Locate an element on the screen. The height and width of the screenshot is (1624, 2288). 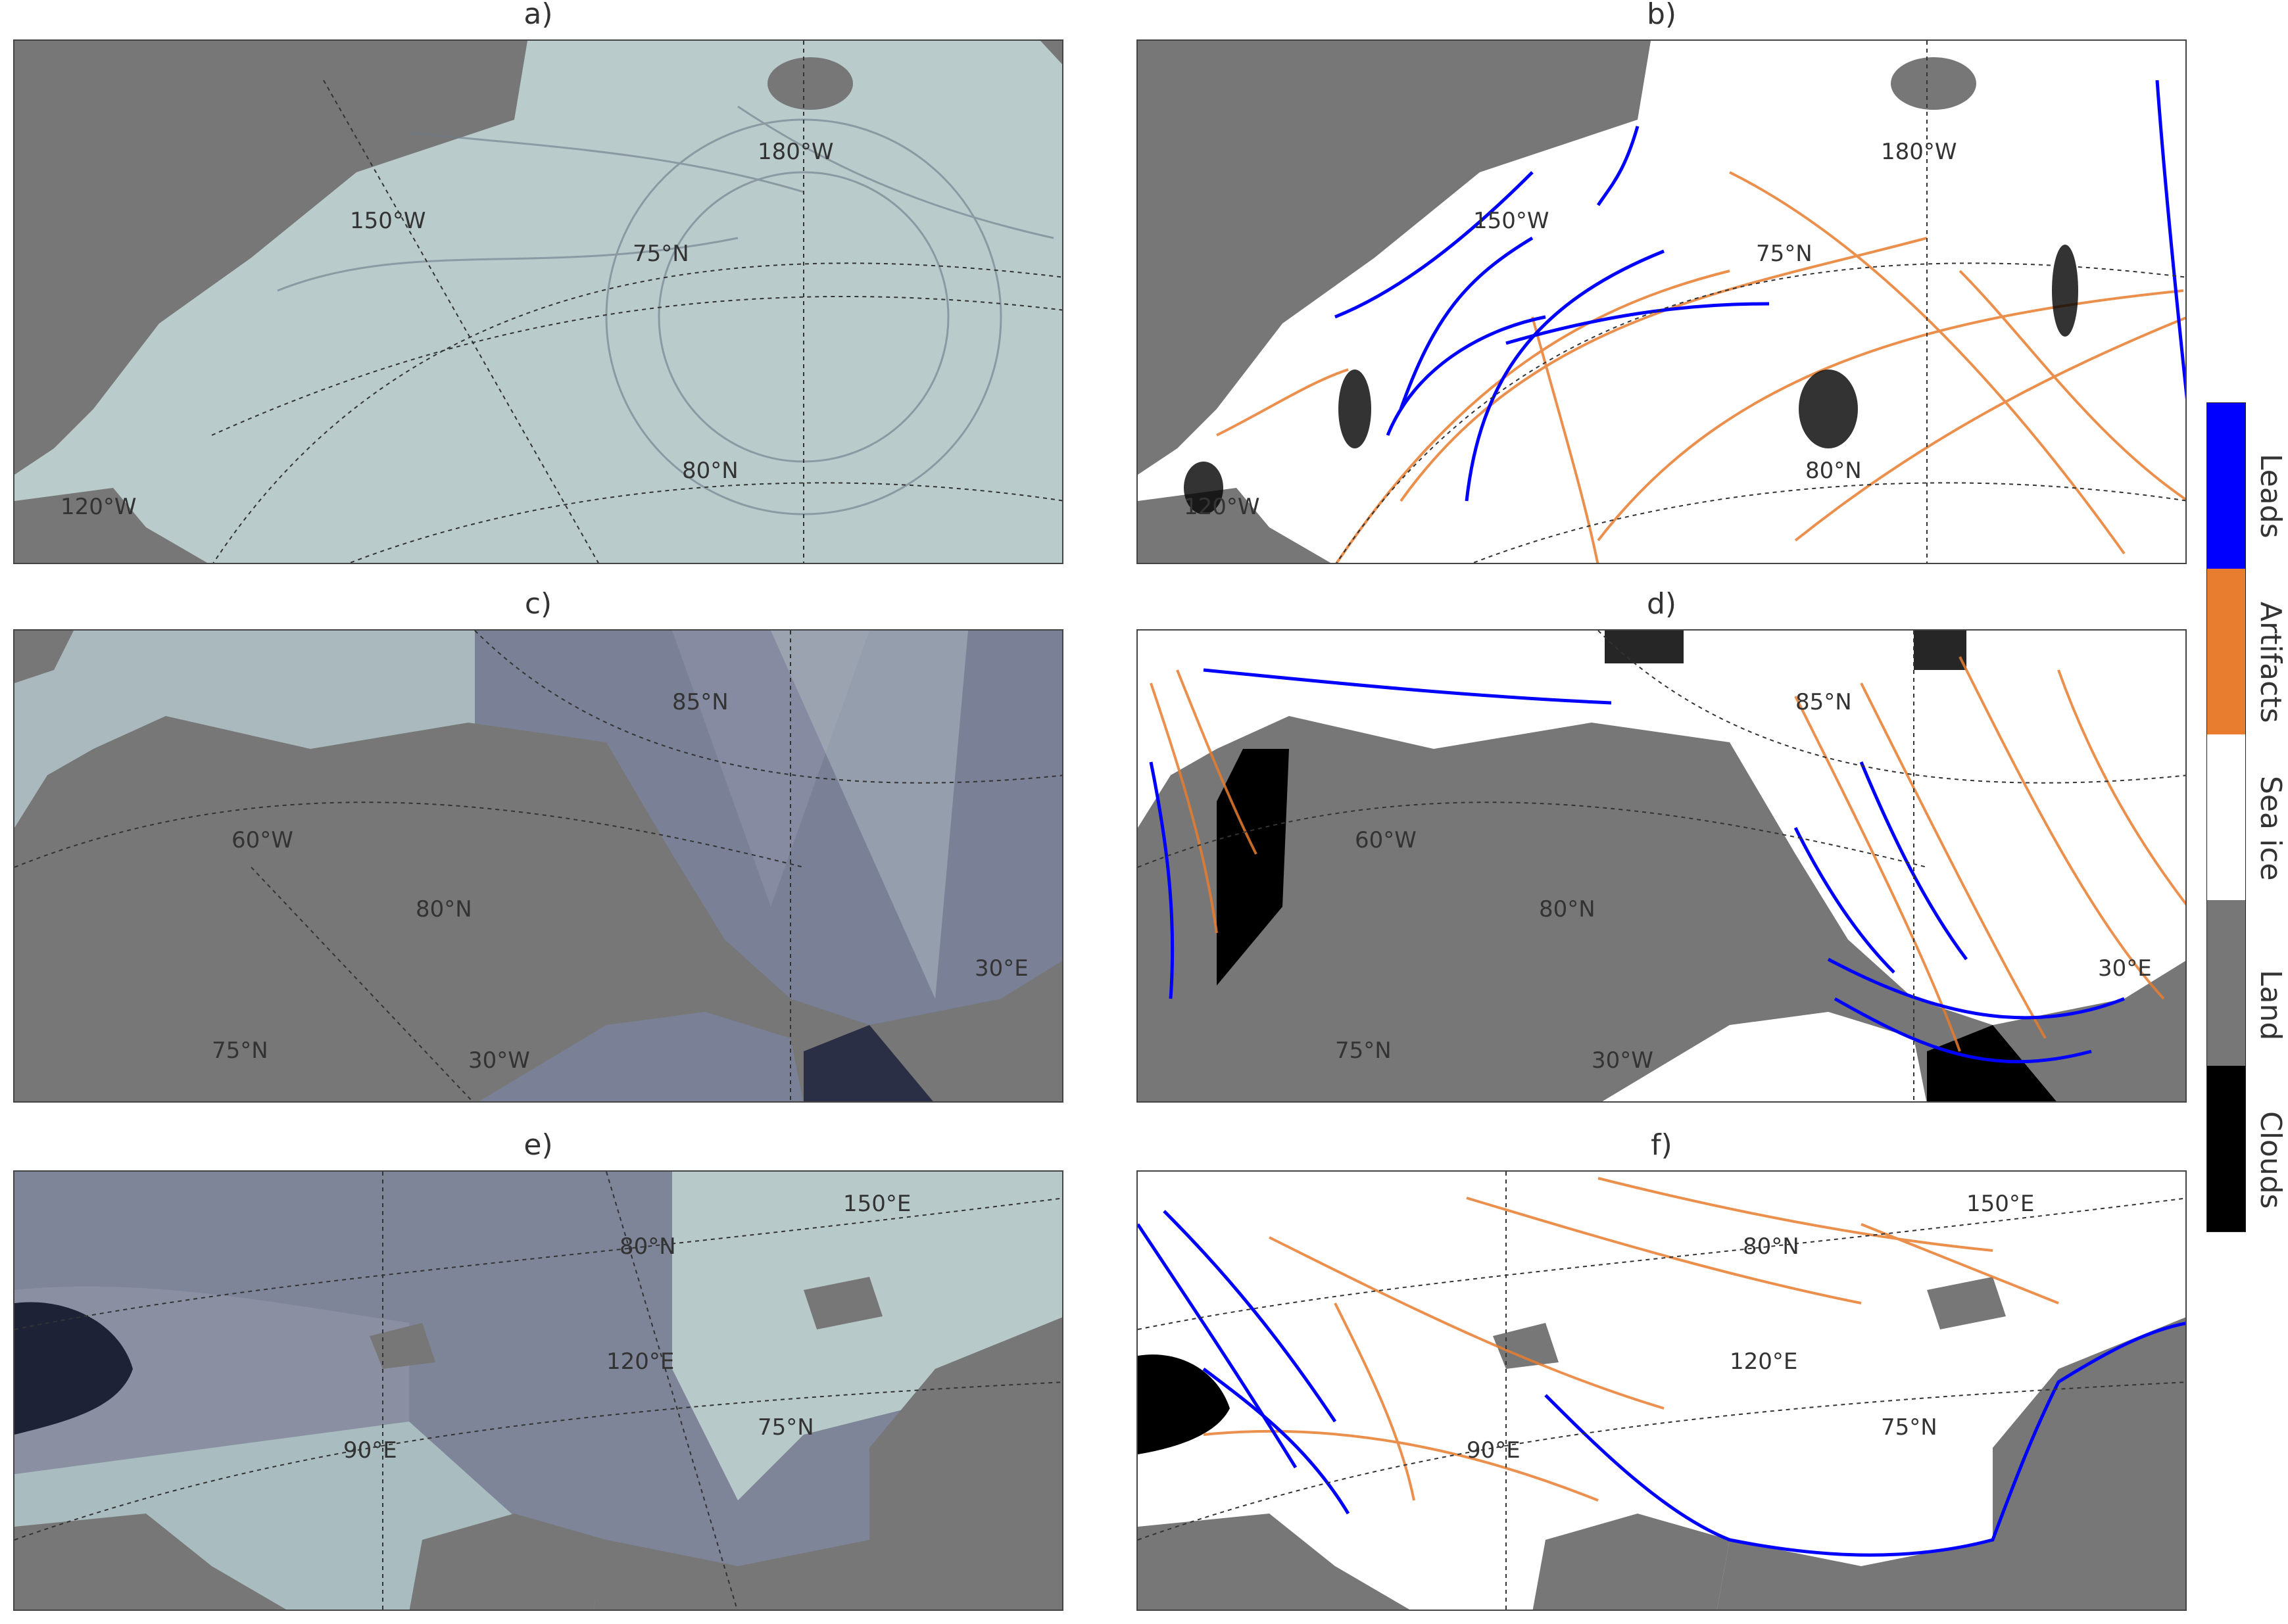
legend-label-artifacts: Artifacts is located at coordinates (2270, 662).